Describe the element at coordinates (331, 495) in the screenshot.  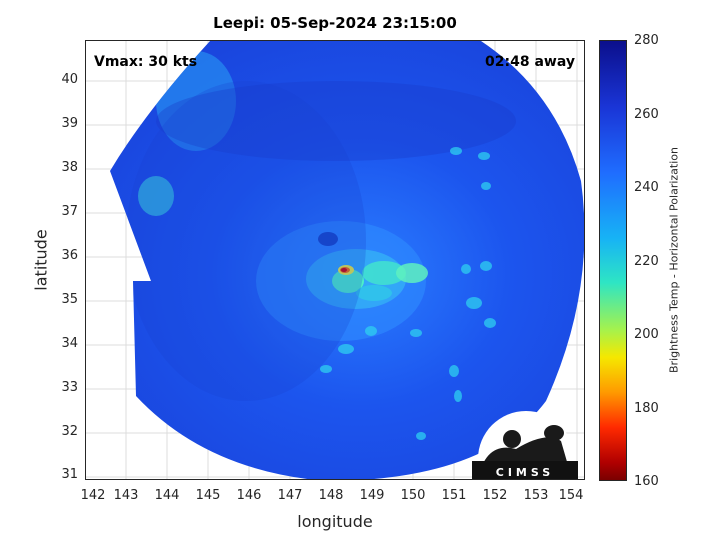
I see `x-tick-label: 148` at that location.